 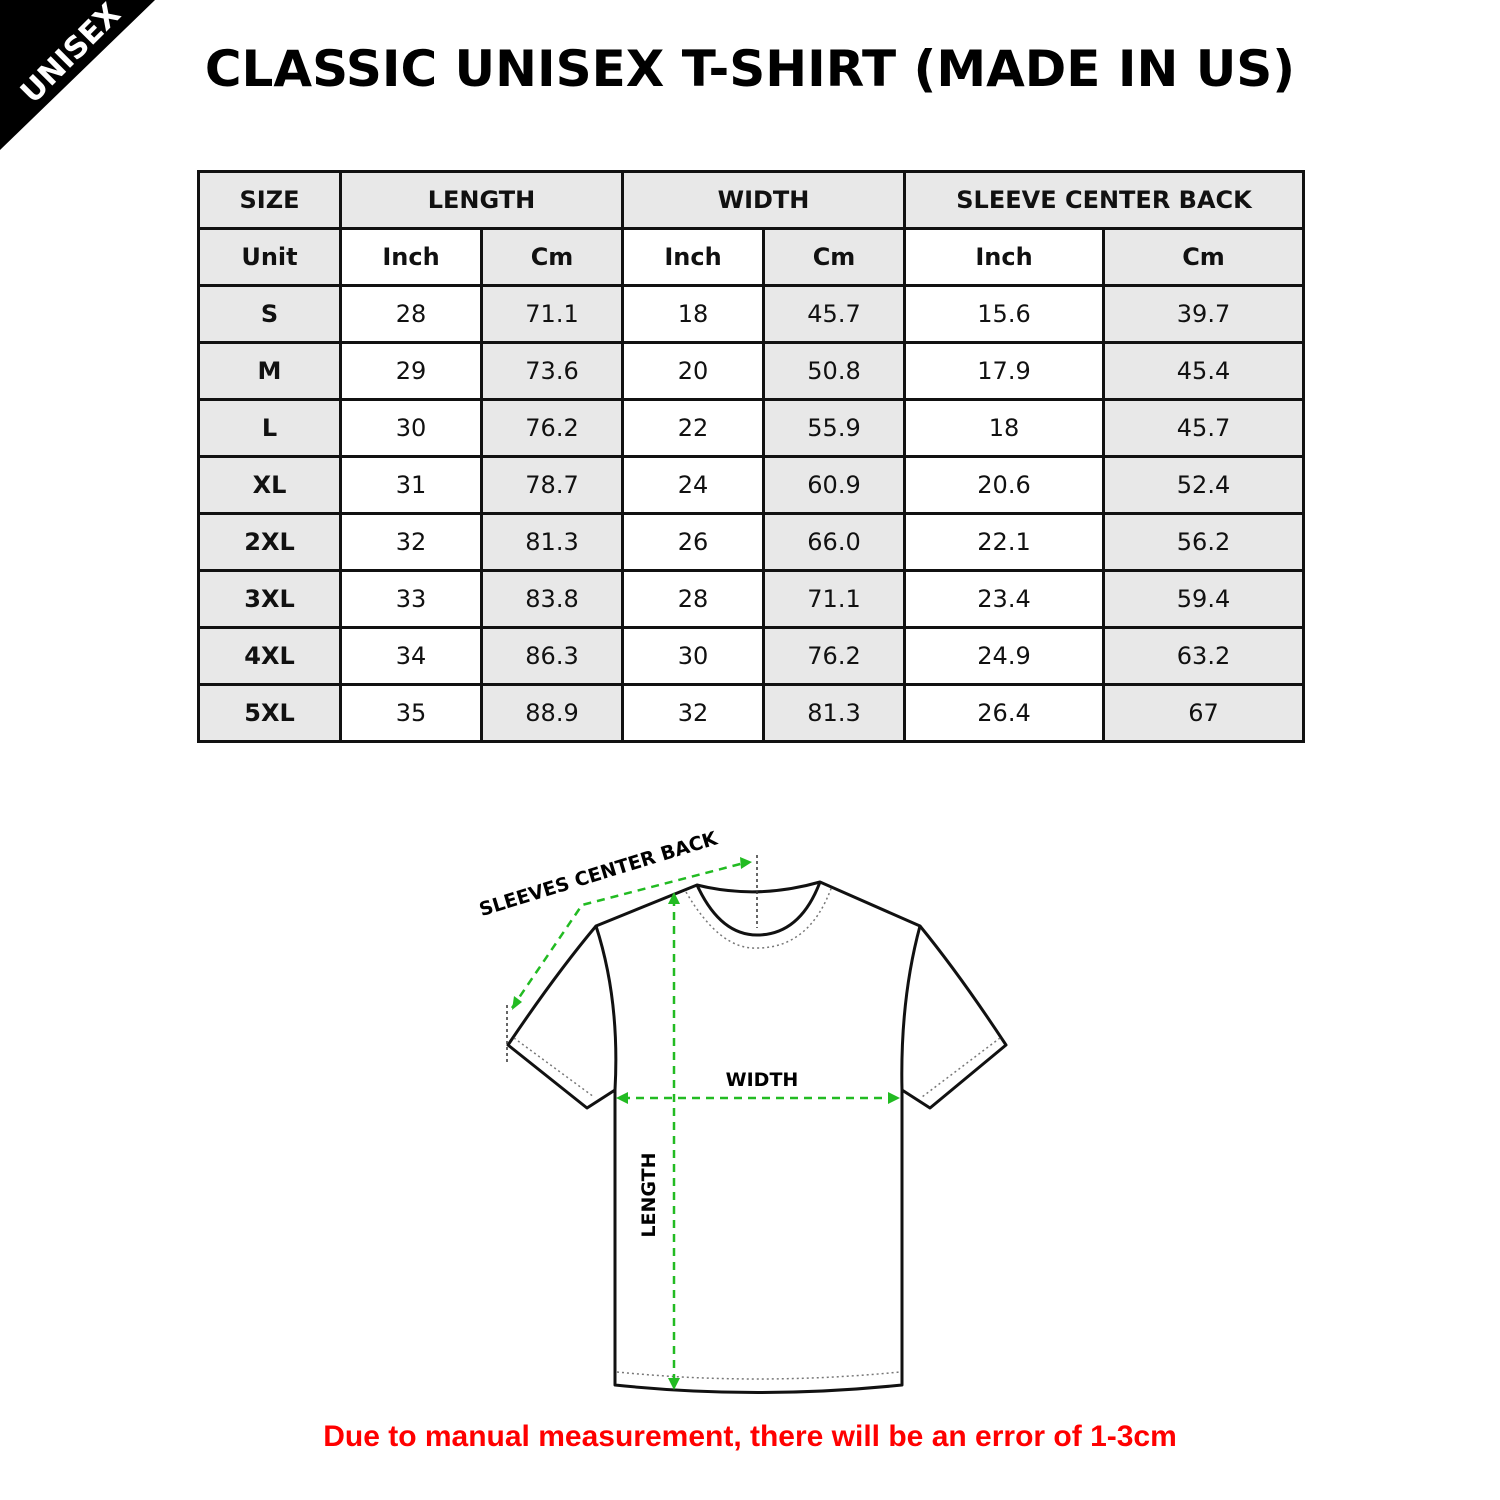 I want to click on size-cell: 2XL, so click(x=269, y=542).